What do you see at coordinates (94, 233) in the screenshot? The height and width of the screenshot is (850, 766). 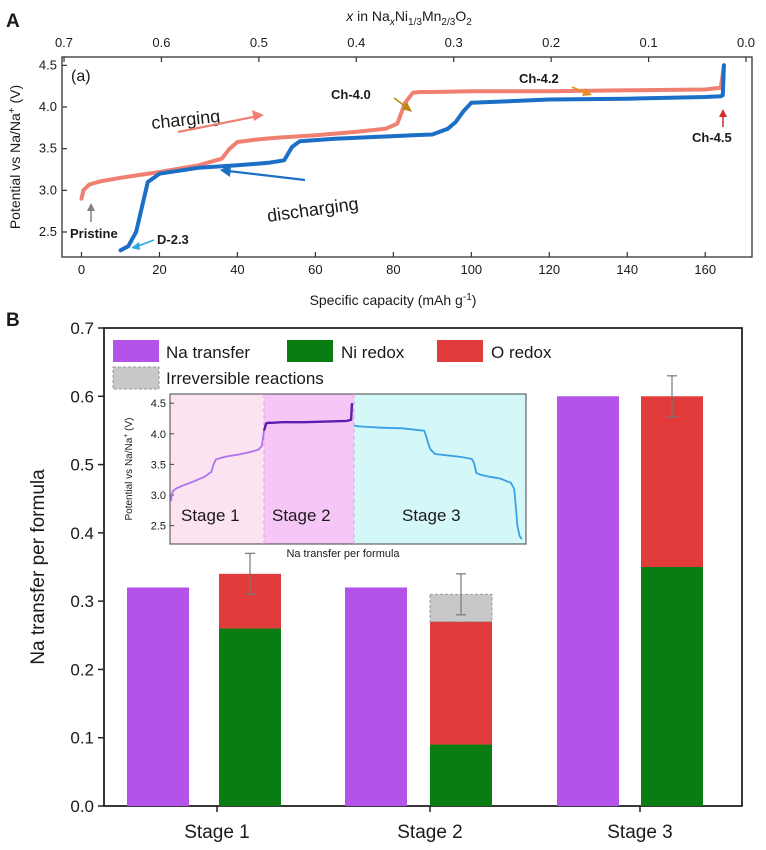 I see `pristine-label: Pristine` at bounding box center [94, 233].